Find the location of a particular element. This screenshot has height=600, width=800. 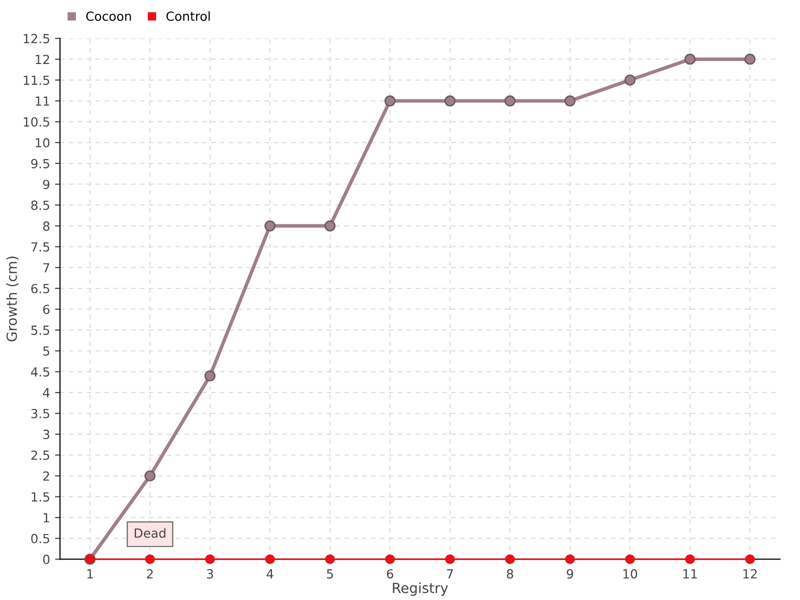

x-tick-label: 1 is located at coordinates (90, 573).